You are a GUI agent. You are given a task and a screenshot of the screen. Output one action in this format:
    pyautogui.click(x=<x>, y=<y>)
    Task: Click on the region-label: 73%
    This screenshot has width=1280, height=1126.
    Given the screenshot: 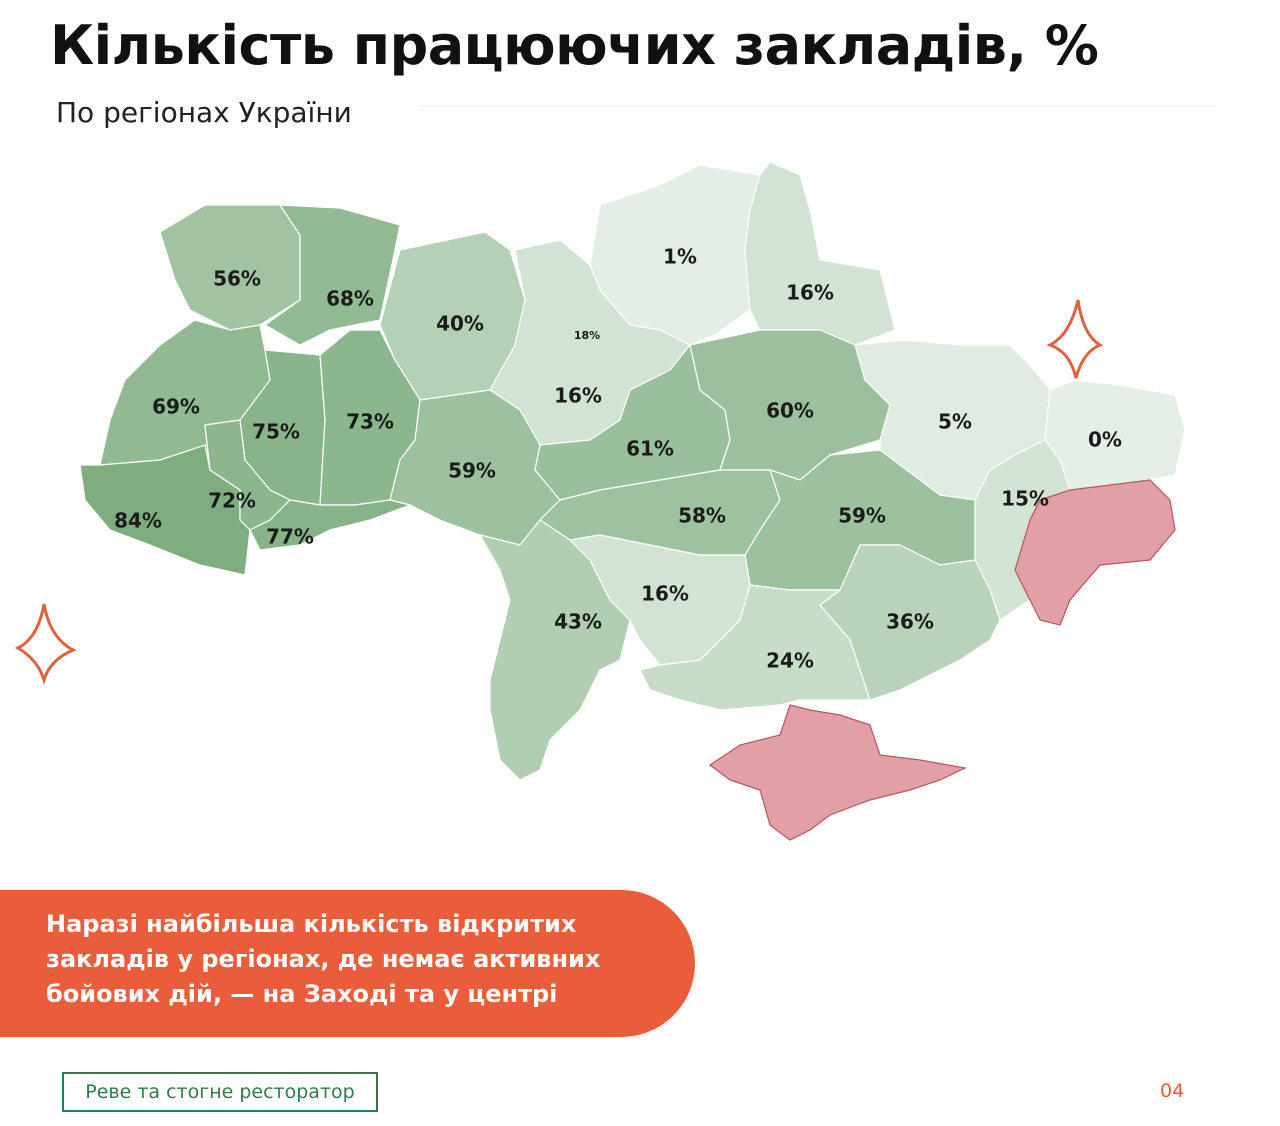 What is the action you would take?
    pyautogui.click(x=370, y=422)
    